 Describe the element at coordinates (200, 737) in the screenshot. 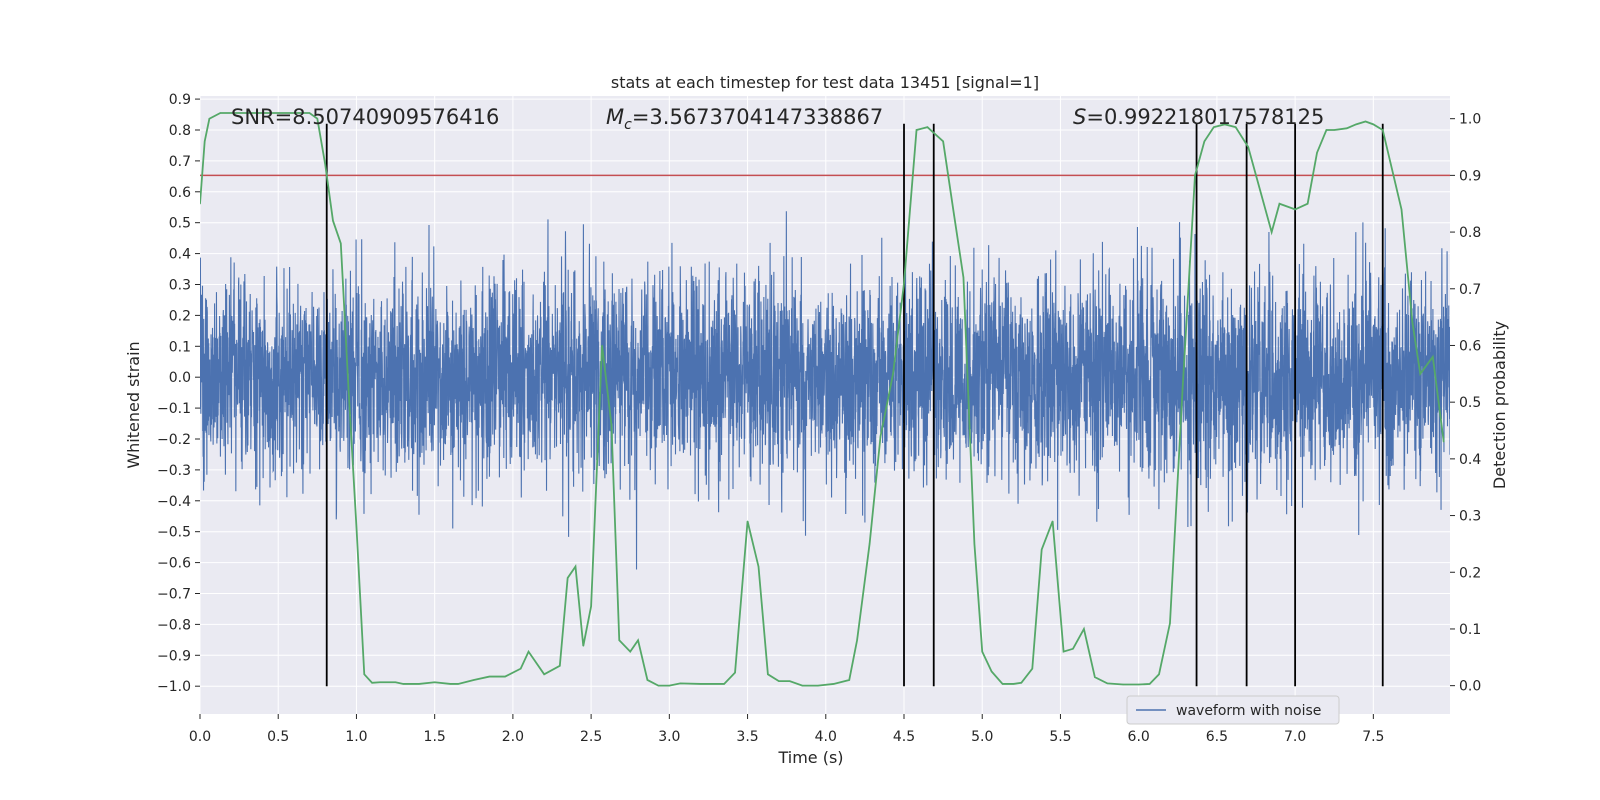

I see `x-tick-label: 0.0` at that location.